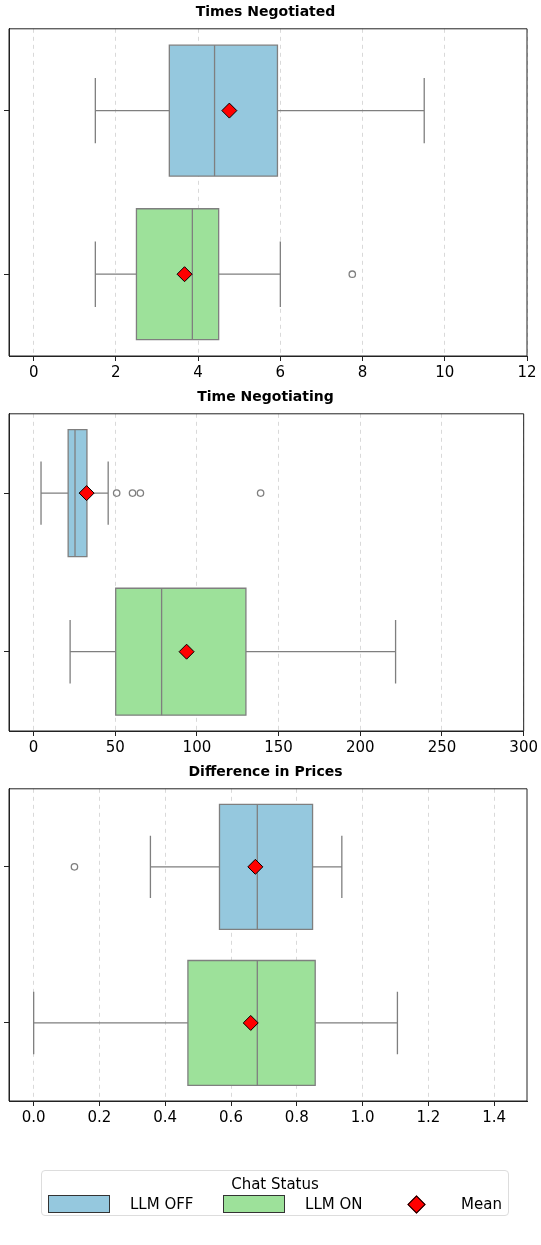 Image resolution: width=541 pixels, height=1245 pixels. I want to click on x-tick-label: 200, so click(360, 746).